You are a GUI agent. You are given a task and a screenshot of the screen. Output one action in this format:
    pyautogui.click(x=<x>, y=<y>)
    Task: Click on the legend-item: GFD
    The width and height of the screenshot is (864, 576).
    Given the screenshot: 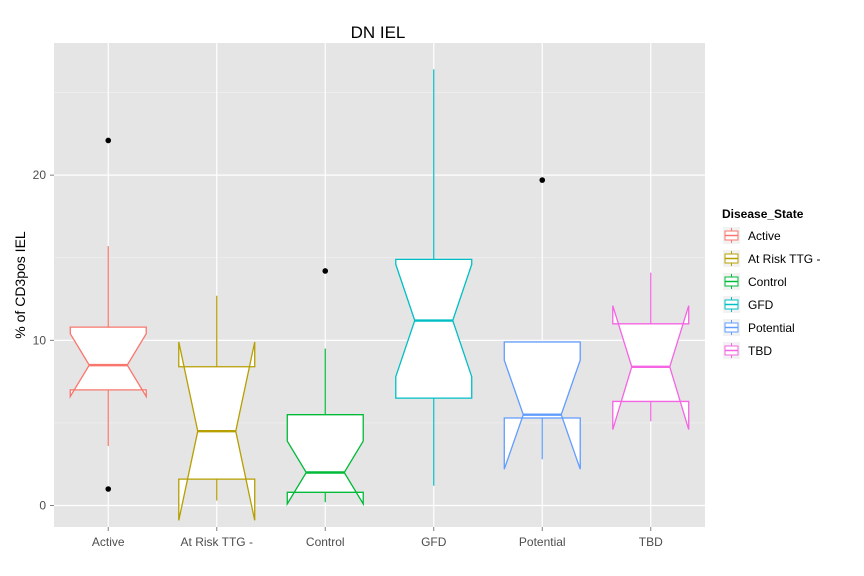 What is the action you would take?
    pyautogui.click(x=748, y=304)
    